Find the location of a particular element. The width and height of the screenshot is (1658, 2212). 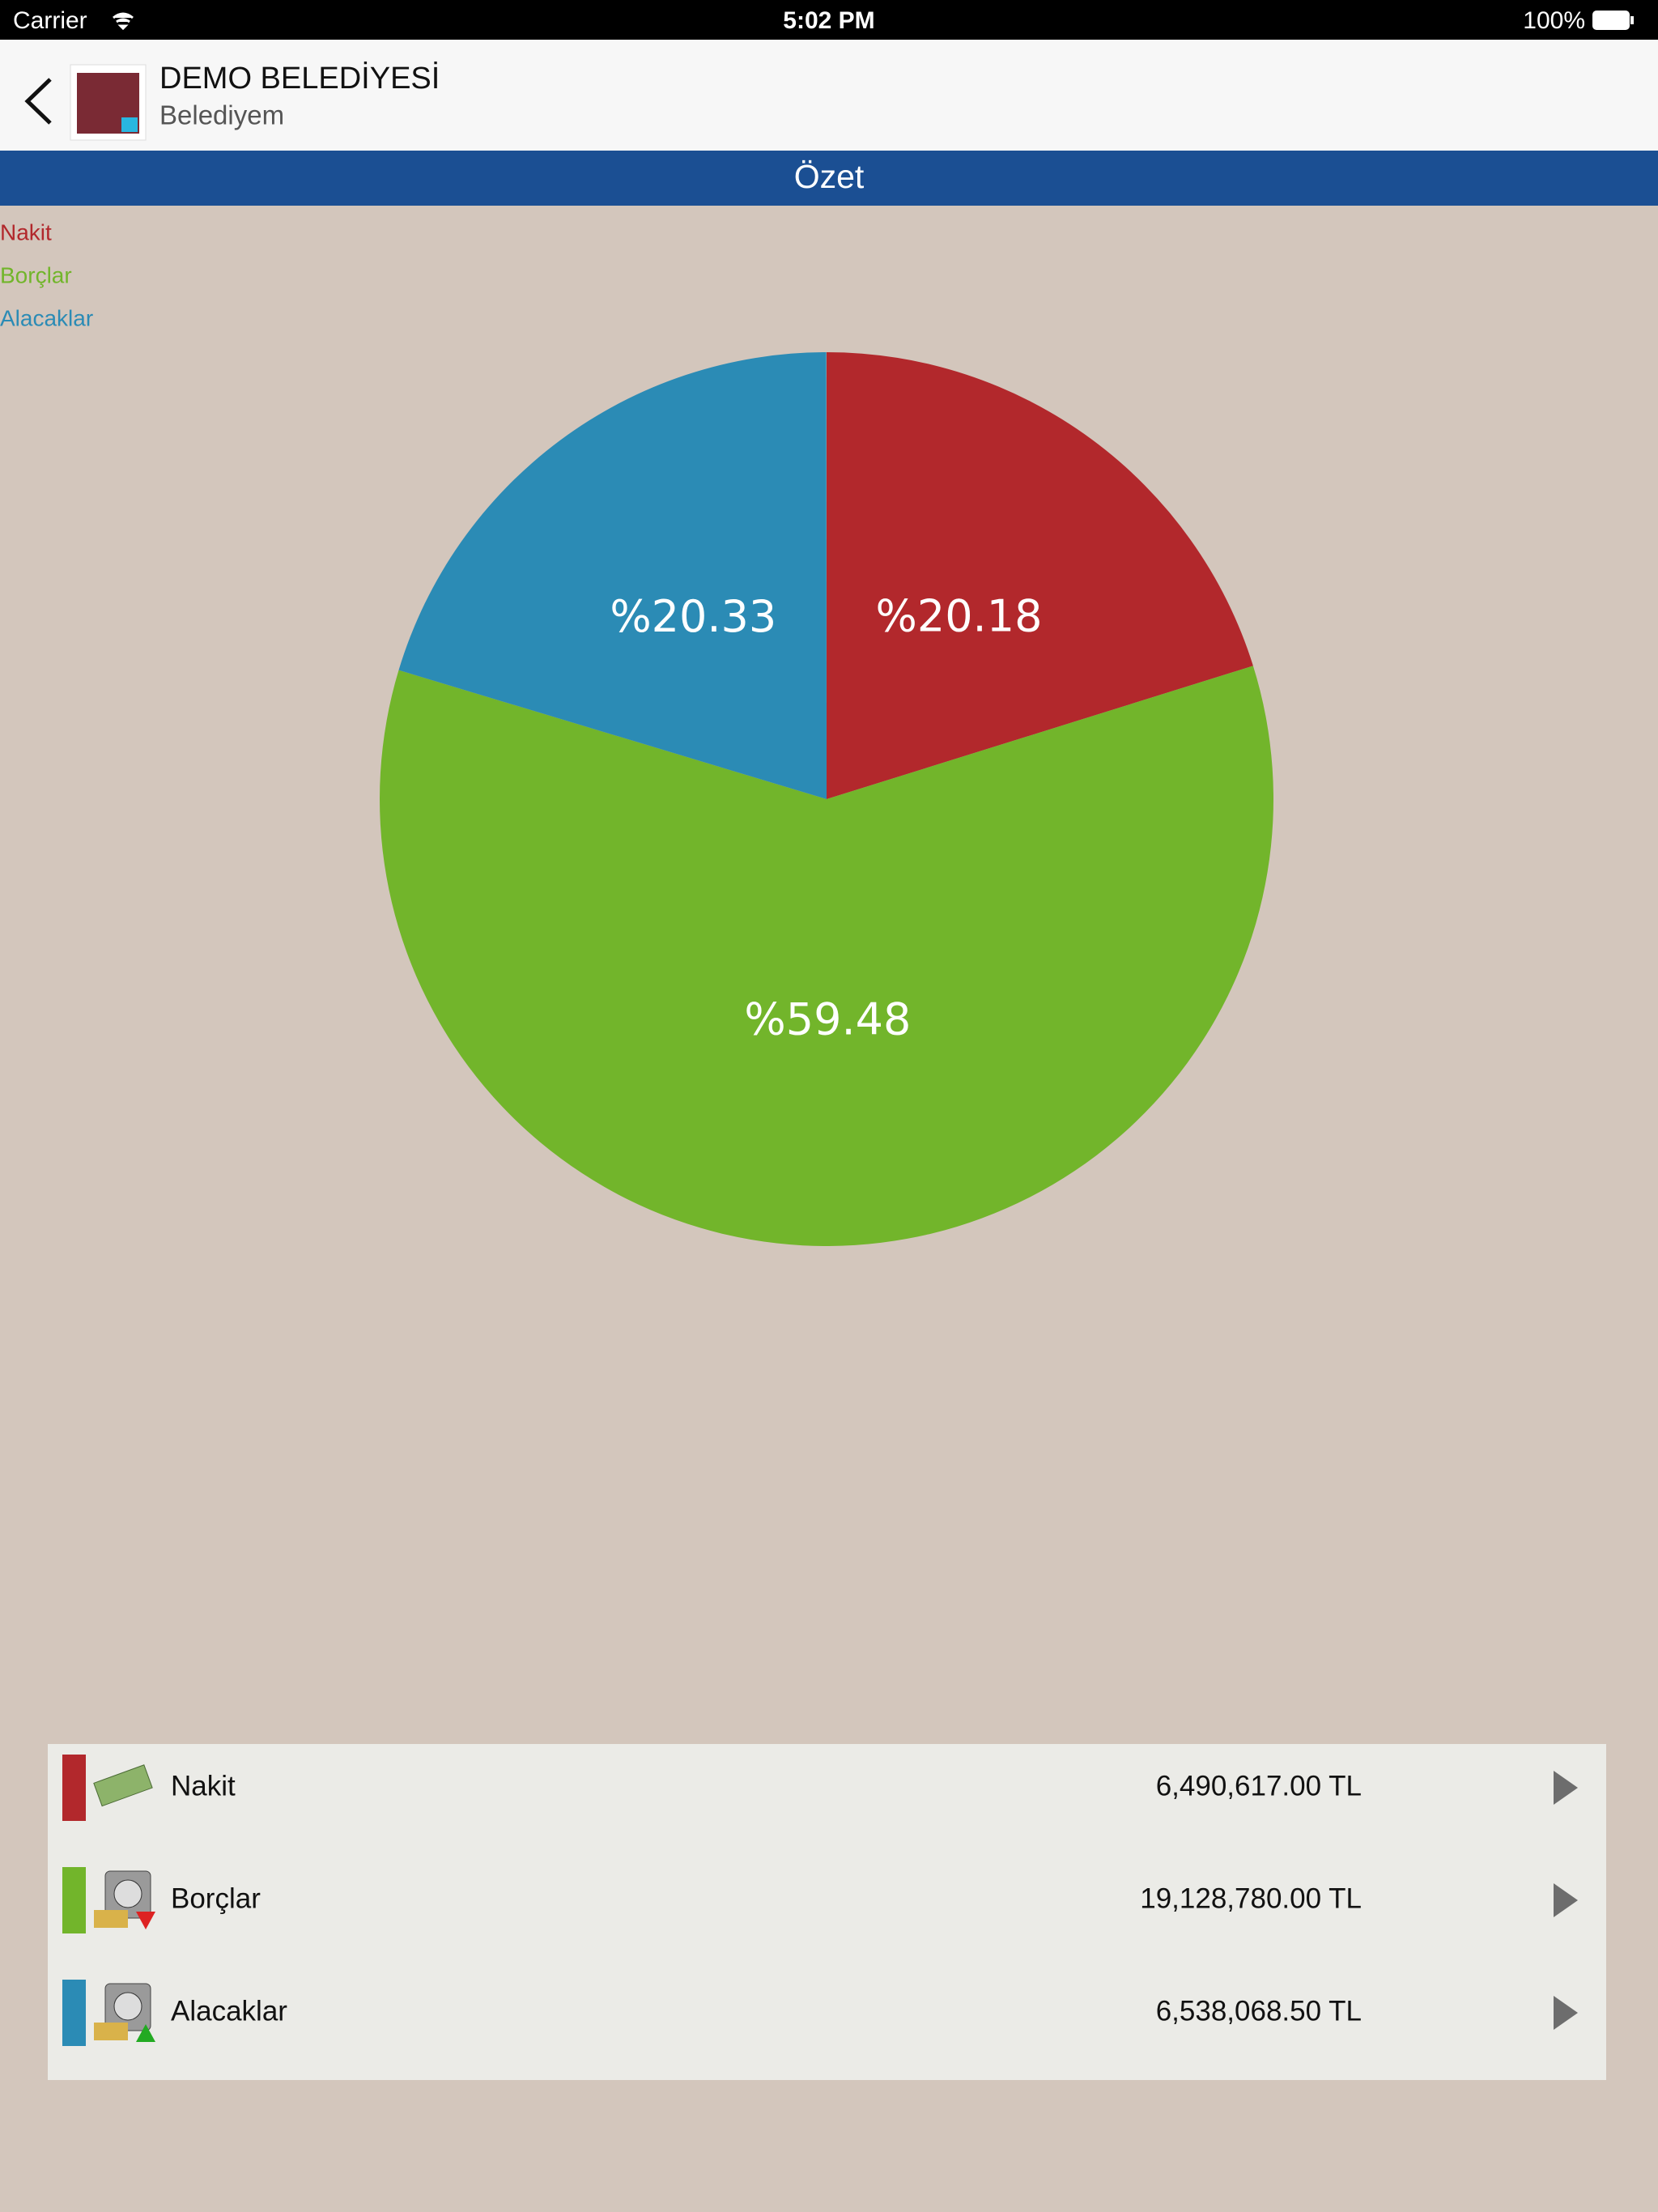

legend-entry: Borçlar is located at coordinates (36, 274).